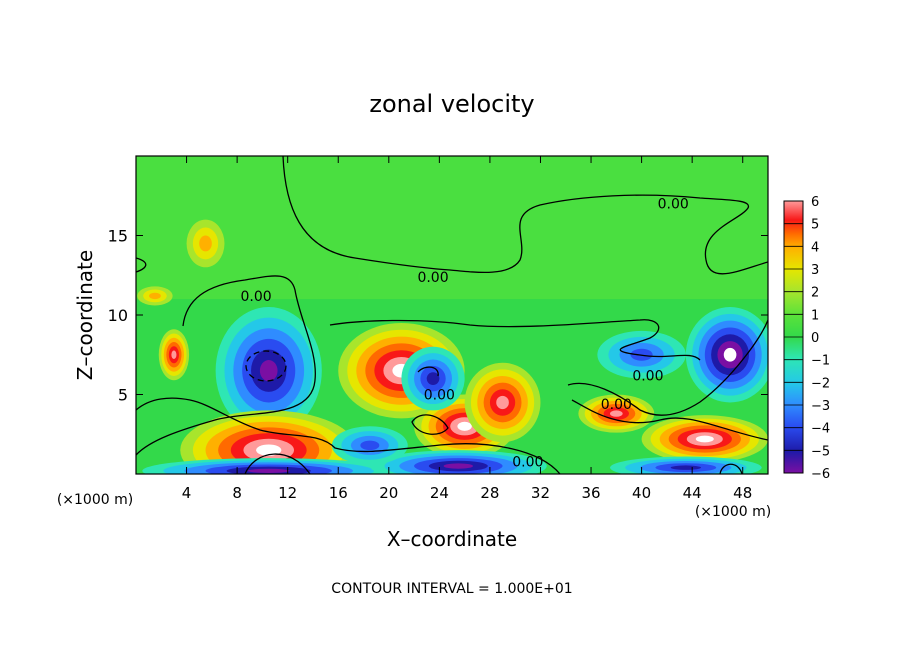  Describe the element at coordinates (820, 429) in the screenshot. I see `colorbar-tick-label: −4` at that location.